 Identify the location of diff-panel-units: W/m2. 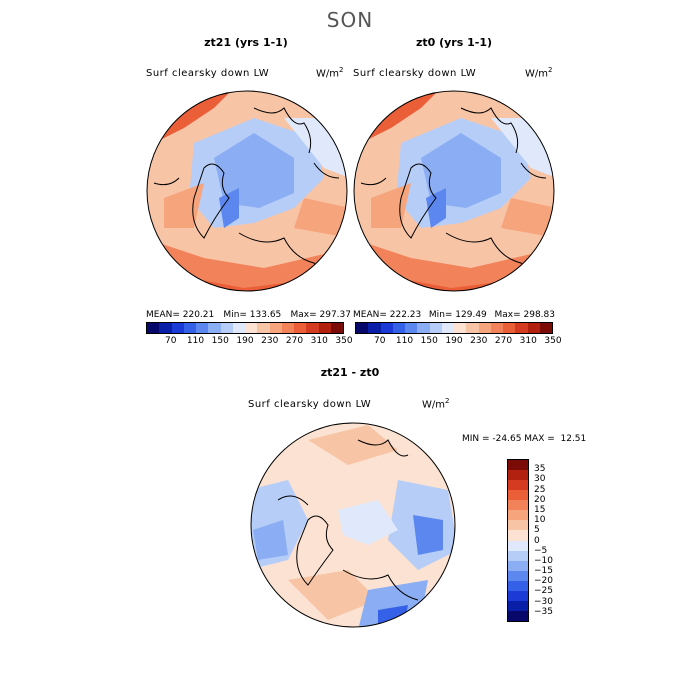
(436, 404).